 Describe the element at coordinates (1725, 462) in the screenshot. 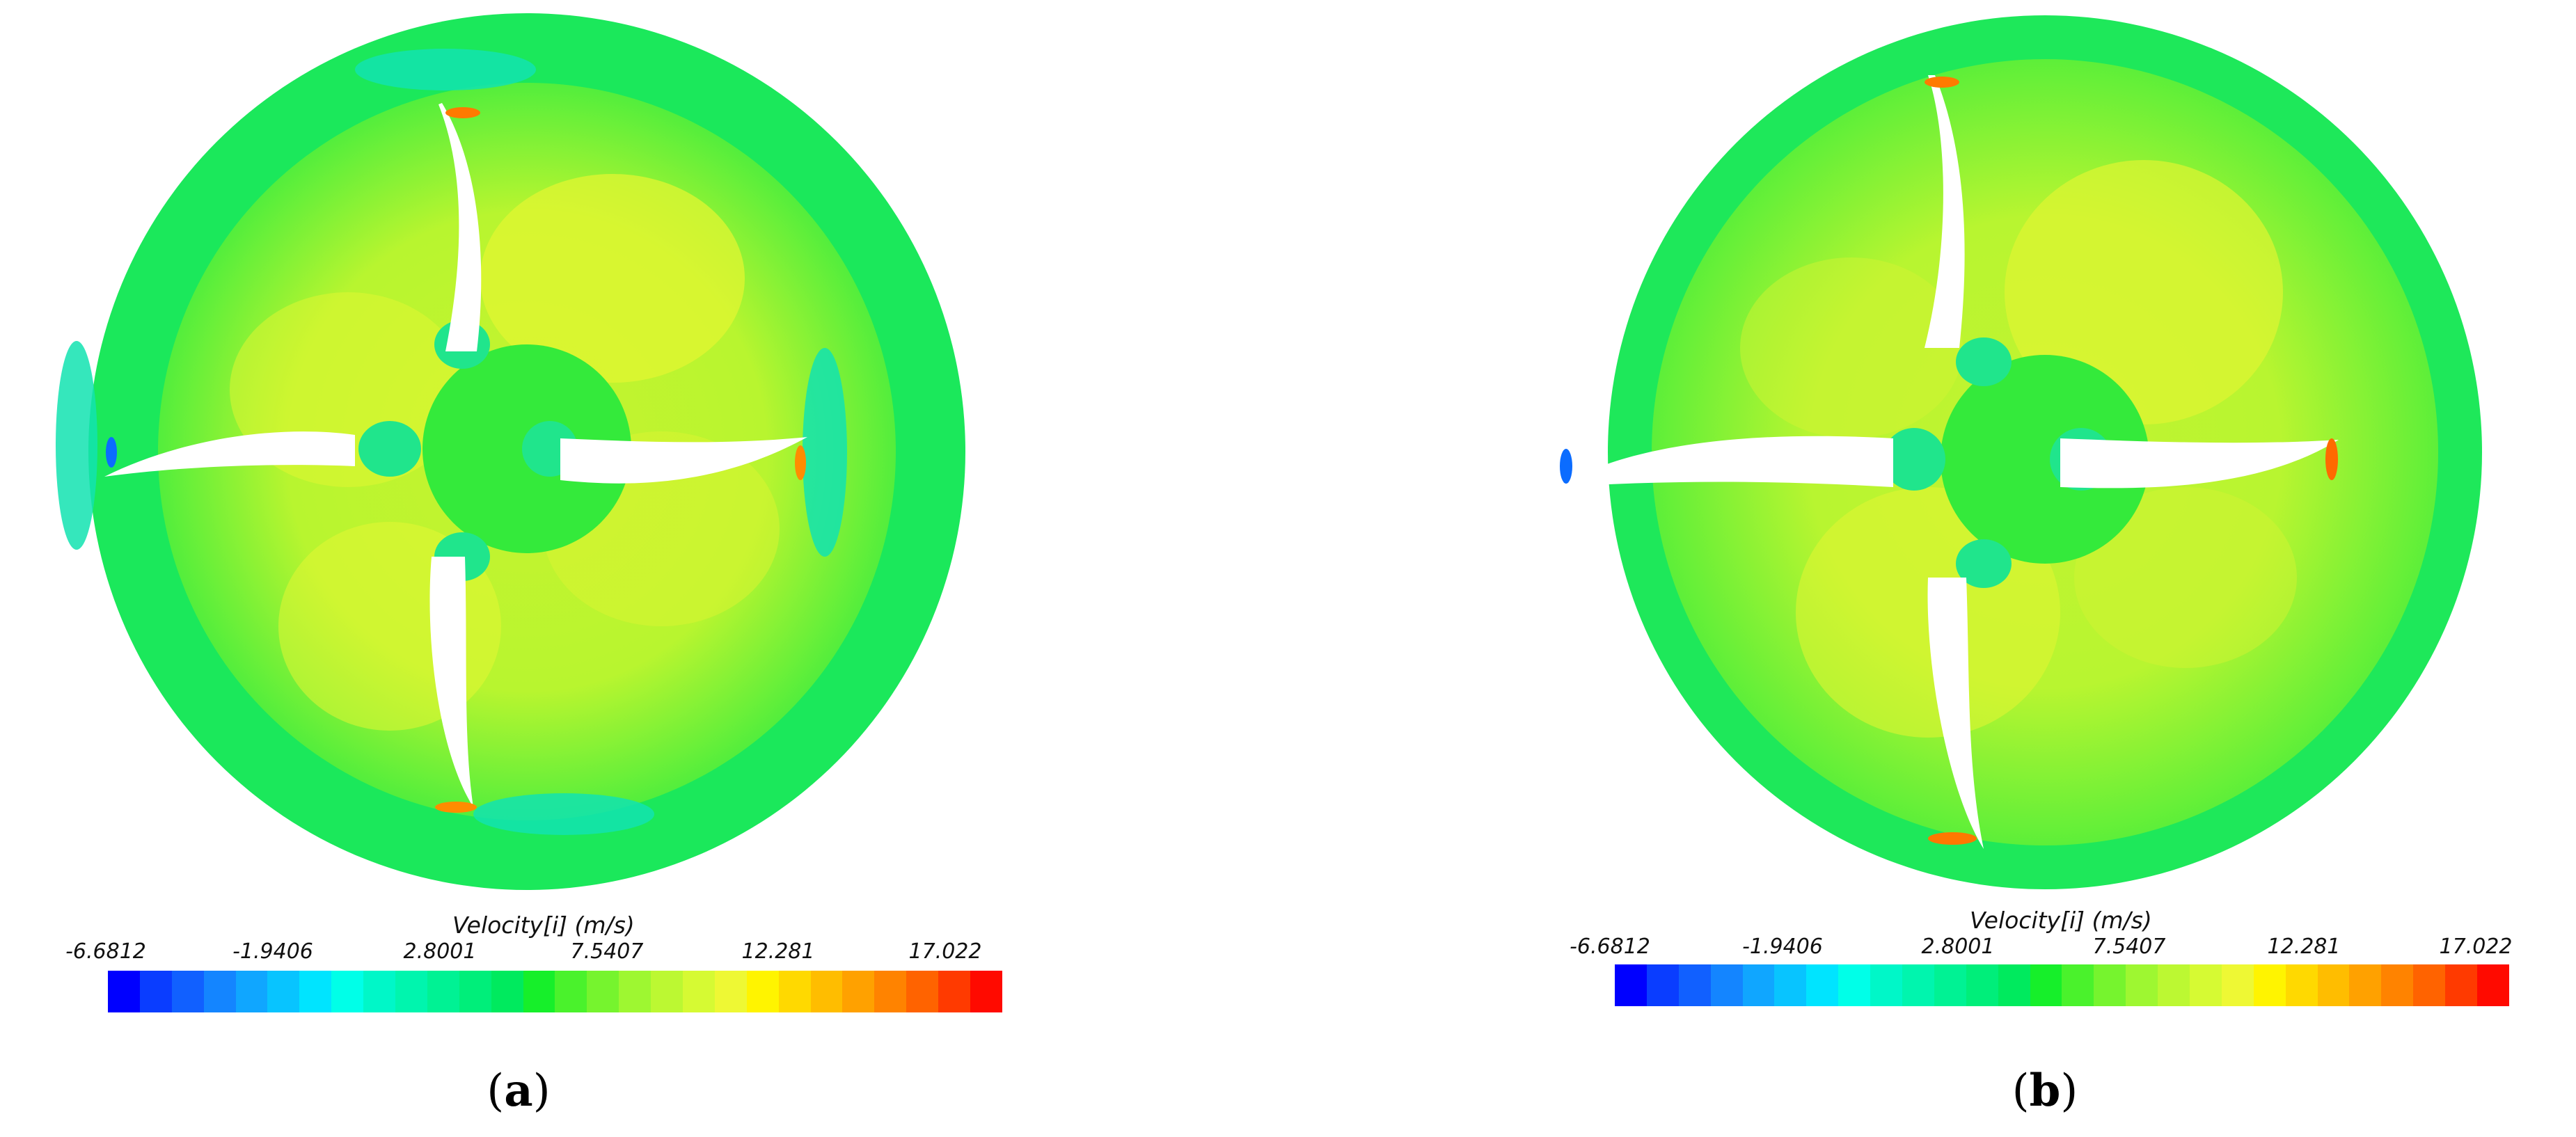

I see `blade-left-b` at that location.